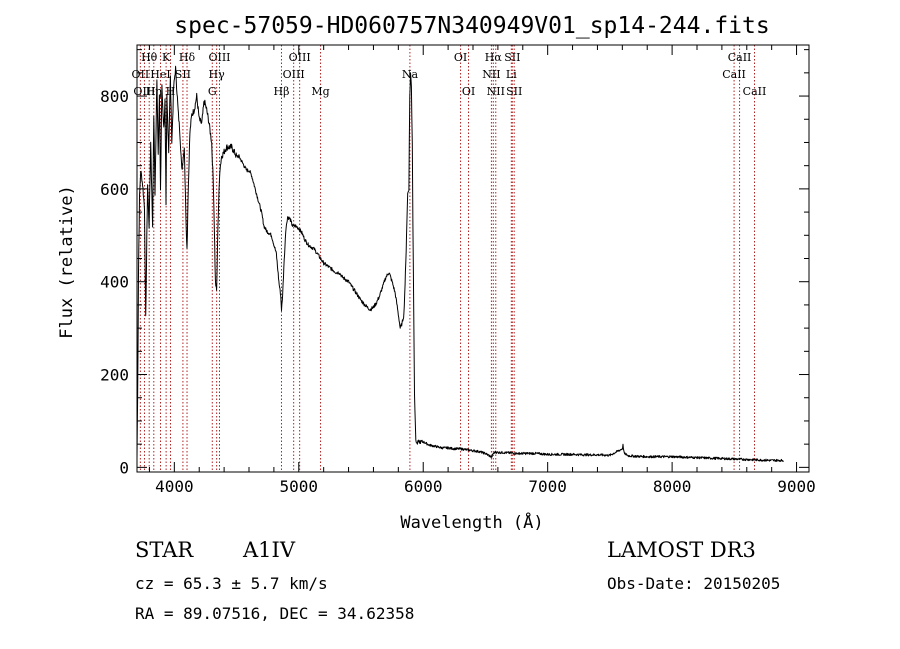  What do you see at coordinates (114, 375) in the screenshot?
I see `y-tick-label: 200` at bounding box center [114, 375].